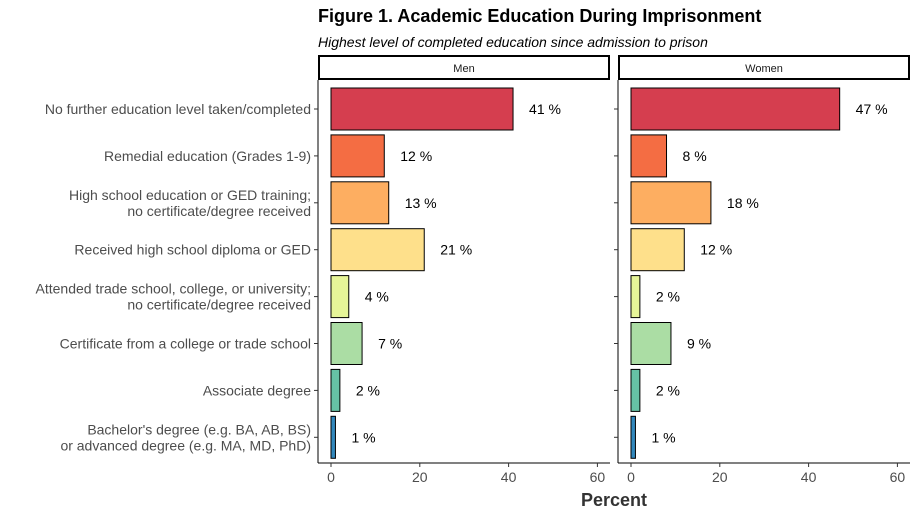  I want to click on data-label: 13 %, so click(421, 203).